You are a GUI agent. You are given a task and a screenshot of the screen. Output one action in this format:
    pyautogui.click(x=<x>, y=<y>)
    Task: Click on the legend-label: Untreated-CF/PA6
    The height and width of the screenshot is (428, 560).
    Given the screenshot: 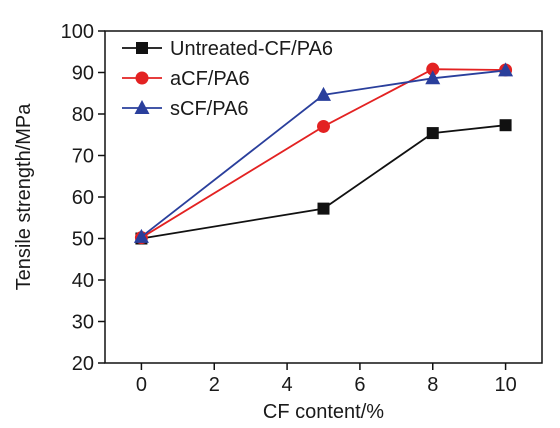 What is the action you would take?
    pyautogui.click(x=251, y=49)
    